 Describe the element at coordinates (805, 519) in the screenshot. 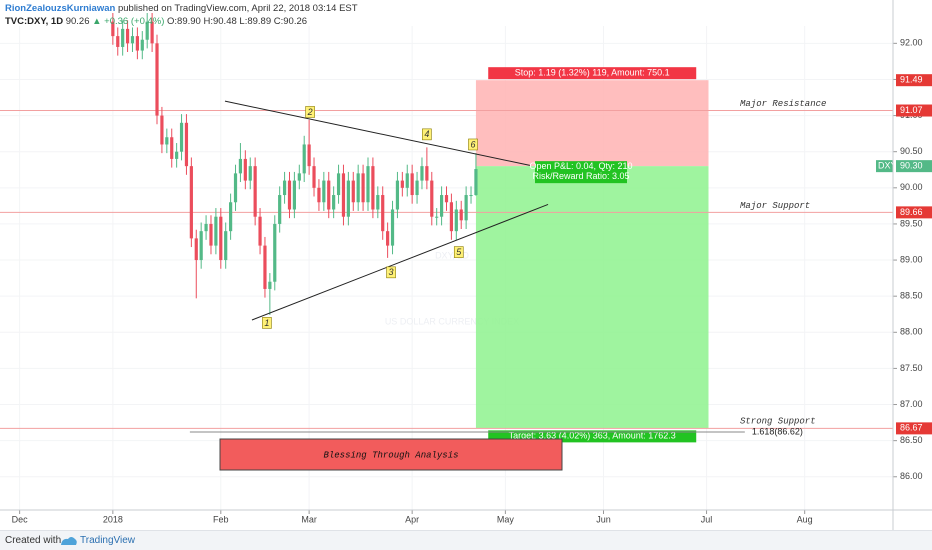

I see `x-tick-label: Aug` at that location.